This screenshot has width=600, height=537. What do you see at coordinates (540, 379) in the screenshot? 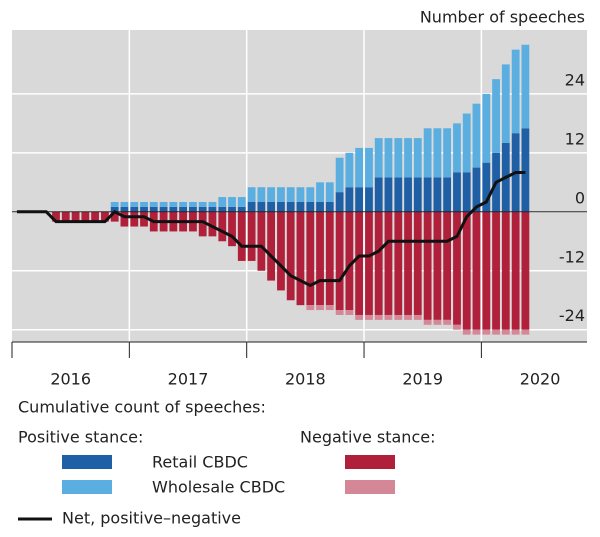
I see `x-tick-label: 2020` at bounding box center [540, 379].